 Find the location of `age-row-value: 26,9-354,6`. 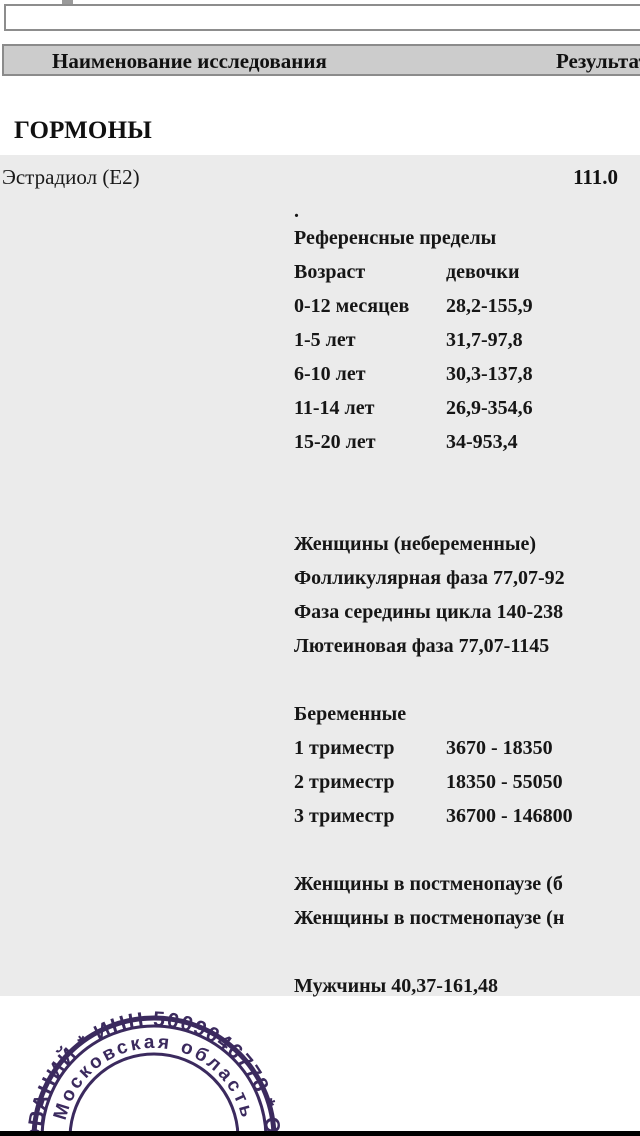

age-row-value: 26,9-354,6 is located at coordinates (489, 408).